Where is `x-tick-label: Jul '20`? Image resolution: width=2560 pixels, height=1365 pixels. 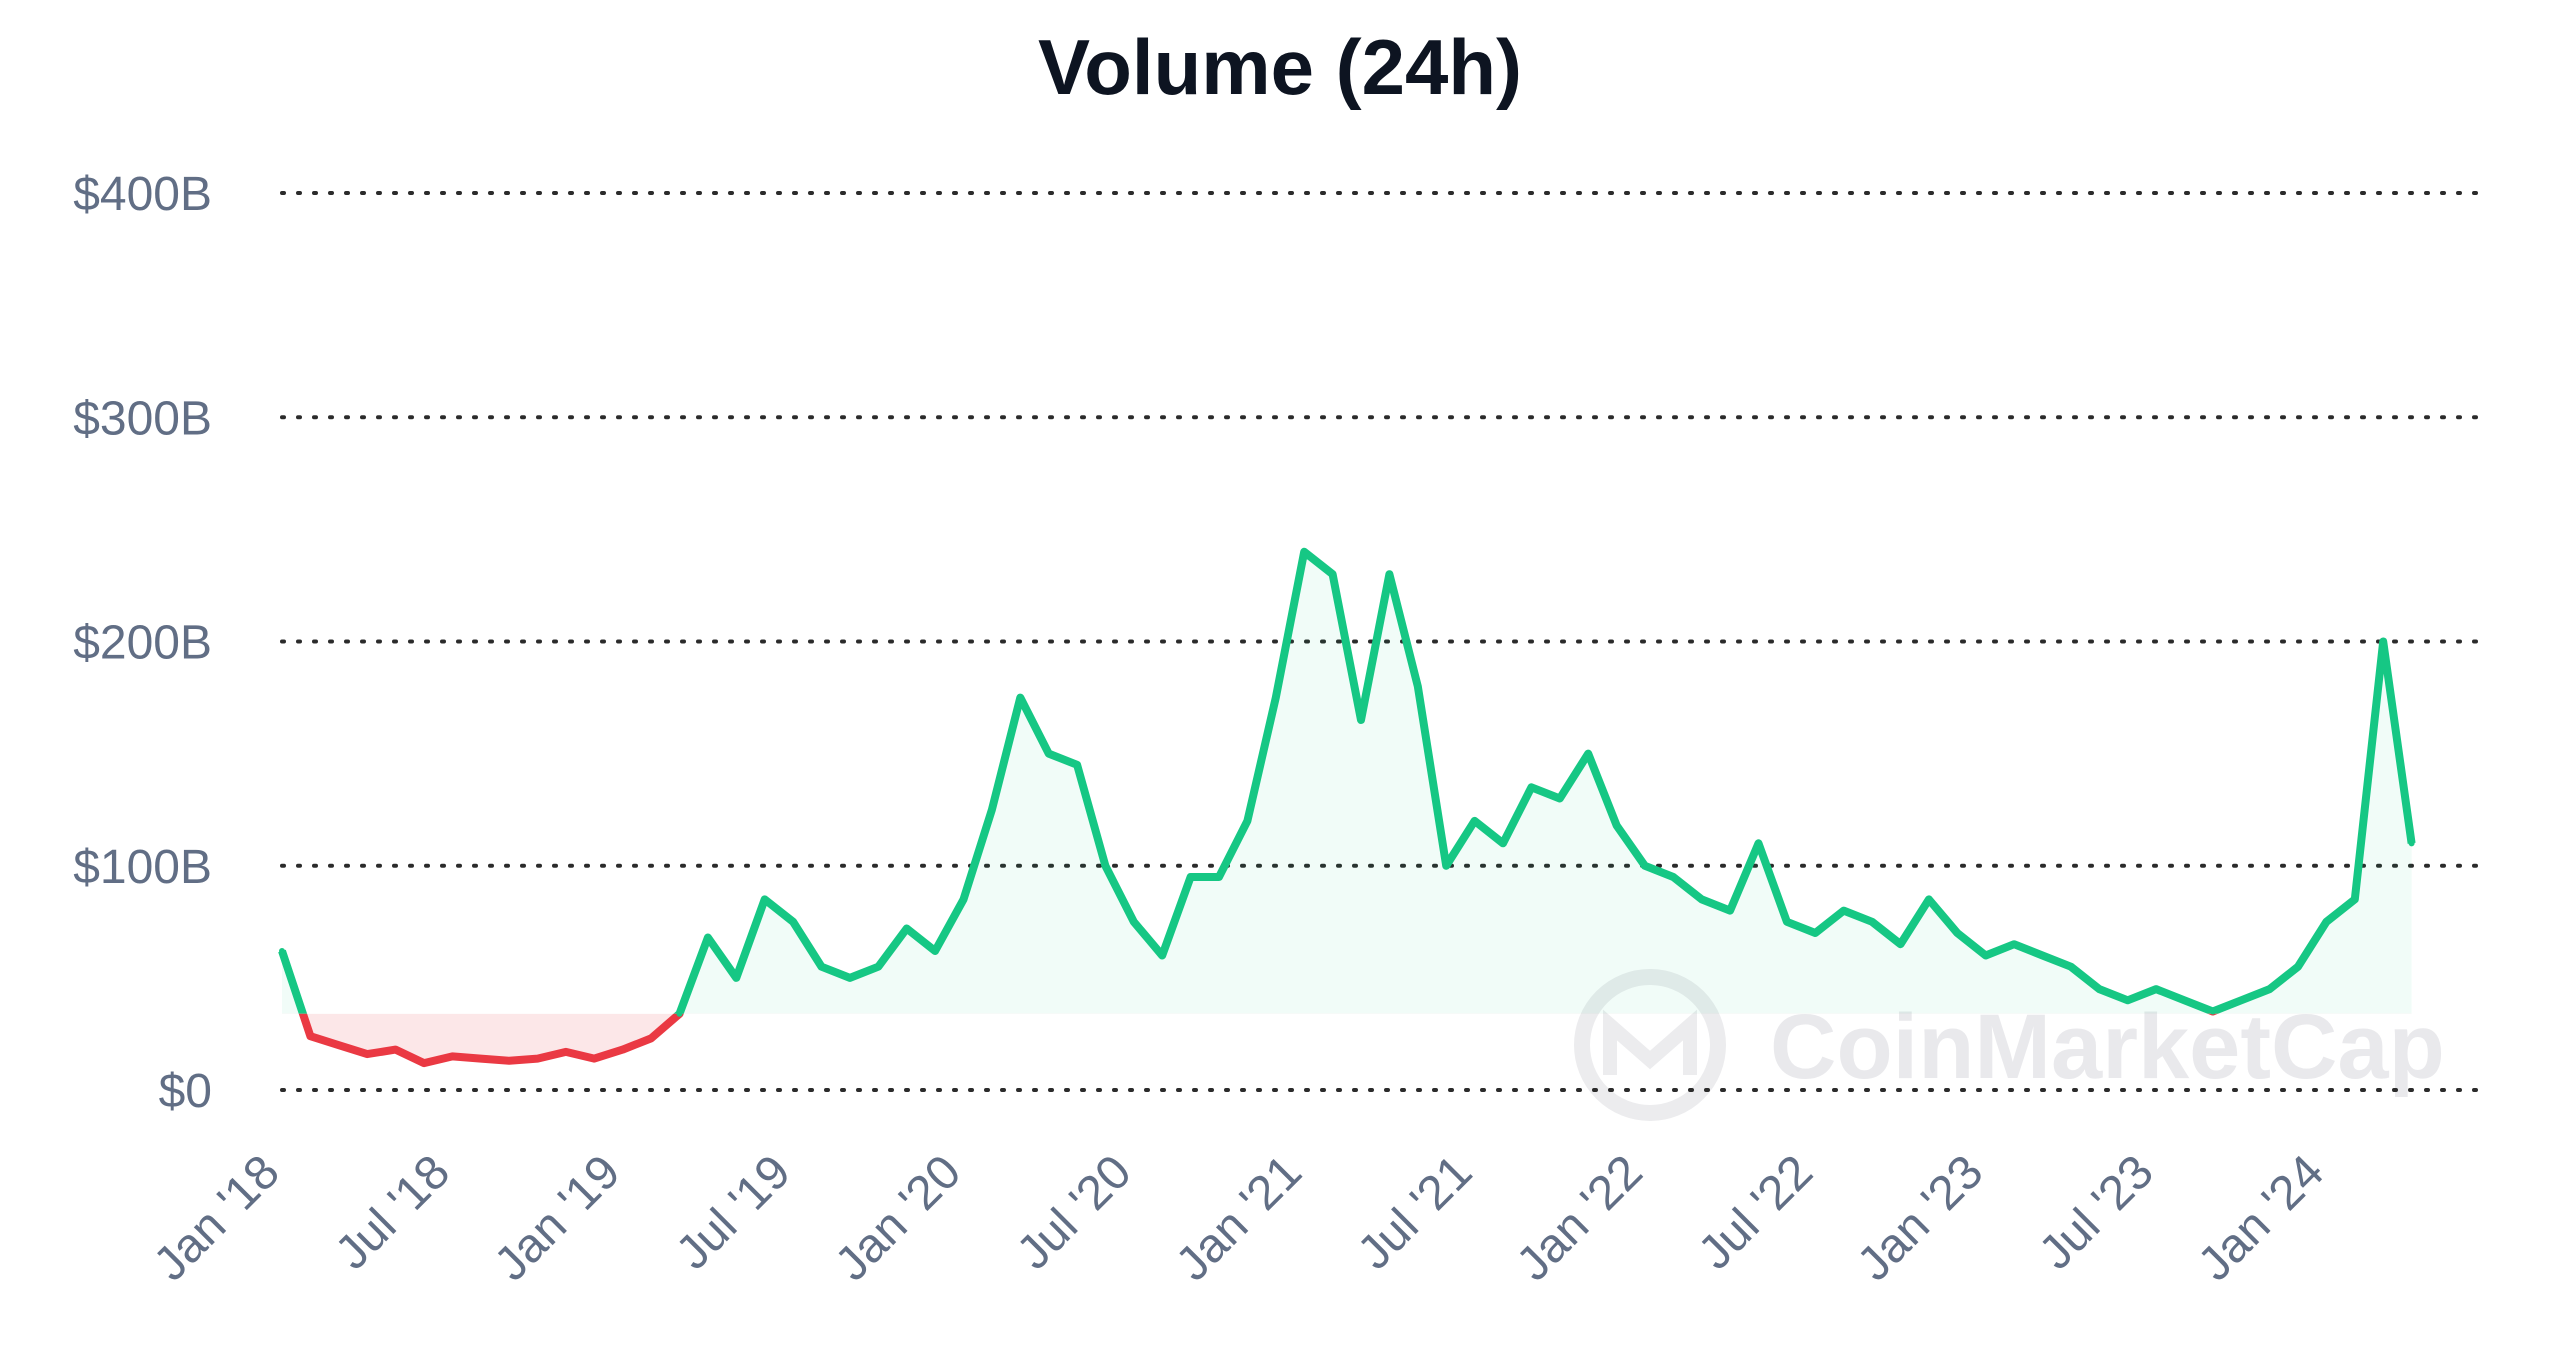
x-tick-label: Jul '20 is located at coordinates (1074, 1212).